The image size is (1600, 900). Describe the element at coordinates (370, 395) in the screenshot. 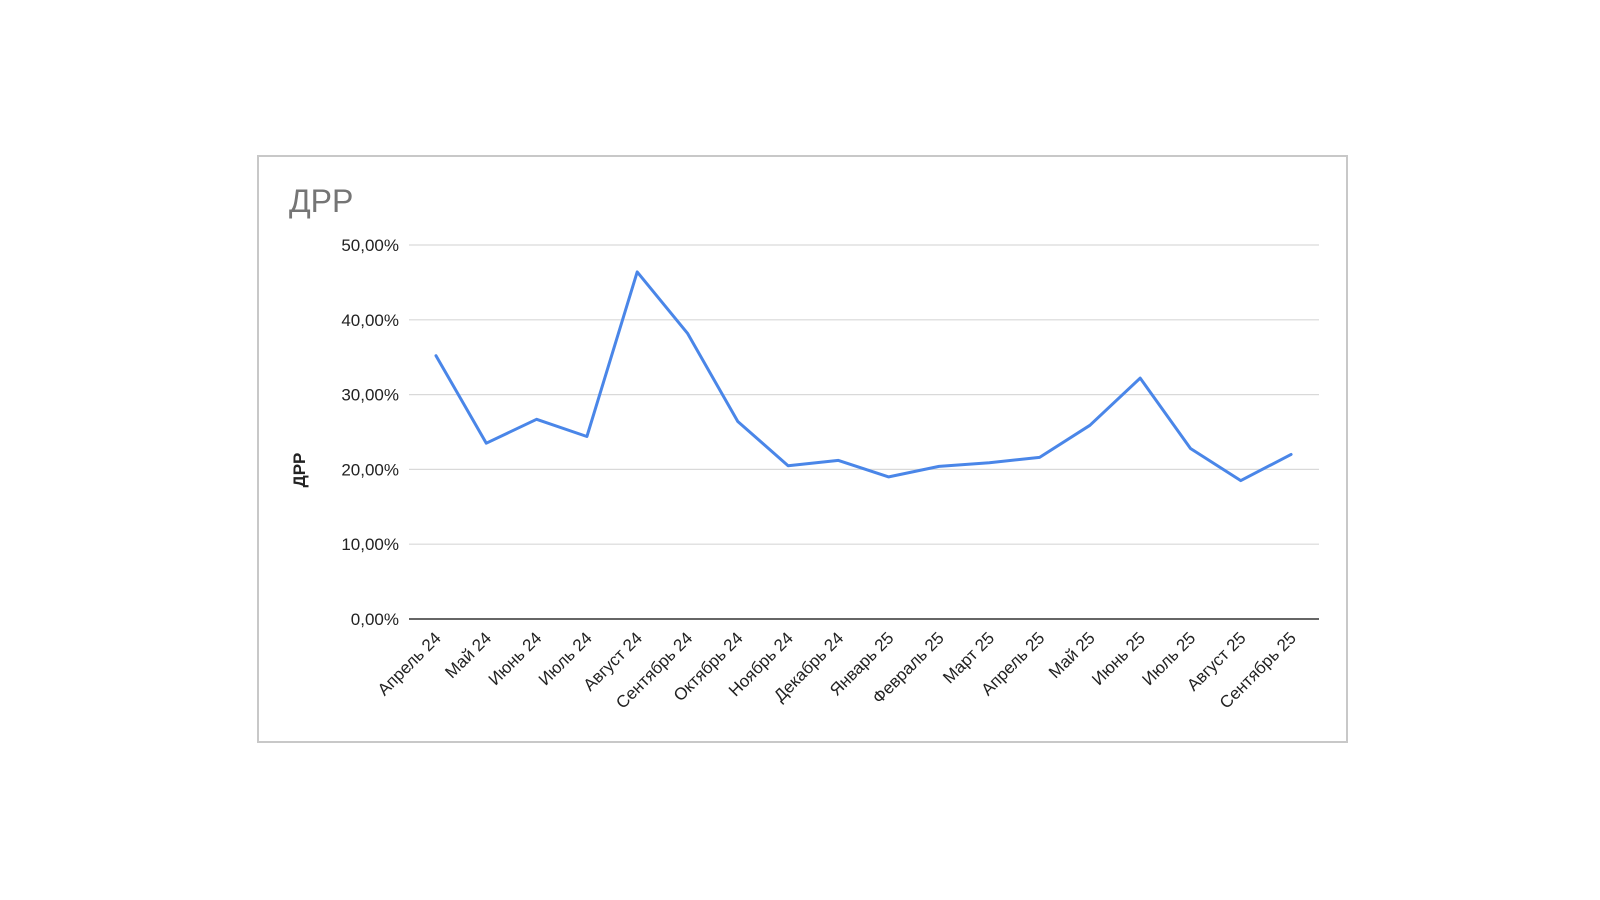

I see `y-tick-label: 30,00%` at that location.